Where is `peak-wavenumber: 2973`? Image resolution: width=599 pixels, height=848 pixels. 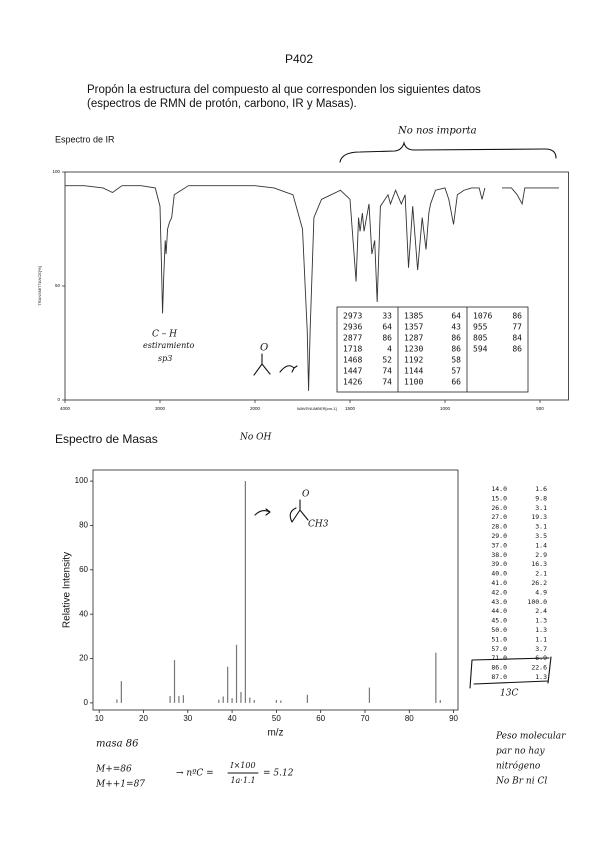 peak-wavenumber: 2973 is located at coordinates (352, 316).